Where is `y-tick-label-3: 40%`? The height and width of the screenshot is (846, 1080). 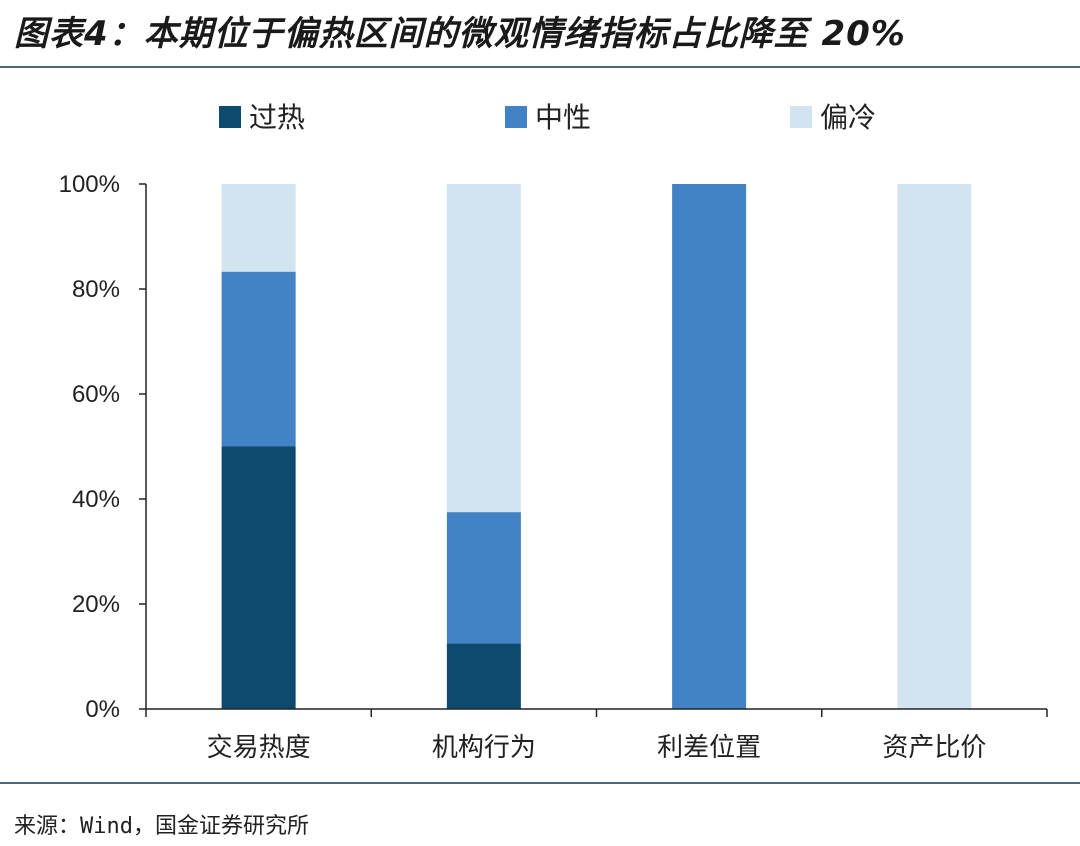 y-tick-label-3: 40% is located at coordinates (96, 499).